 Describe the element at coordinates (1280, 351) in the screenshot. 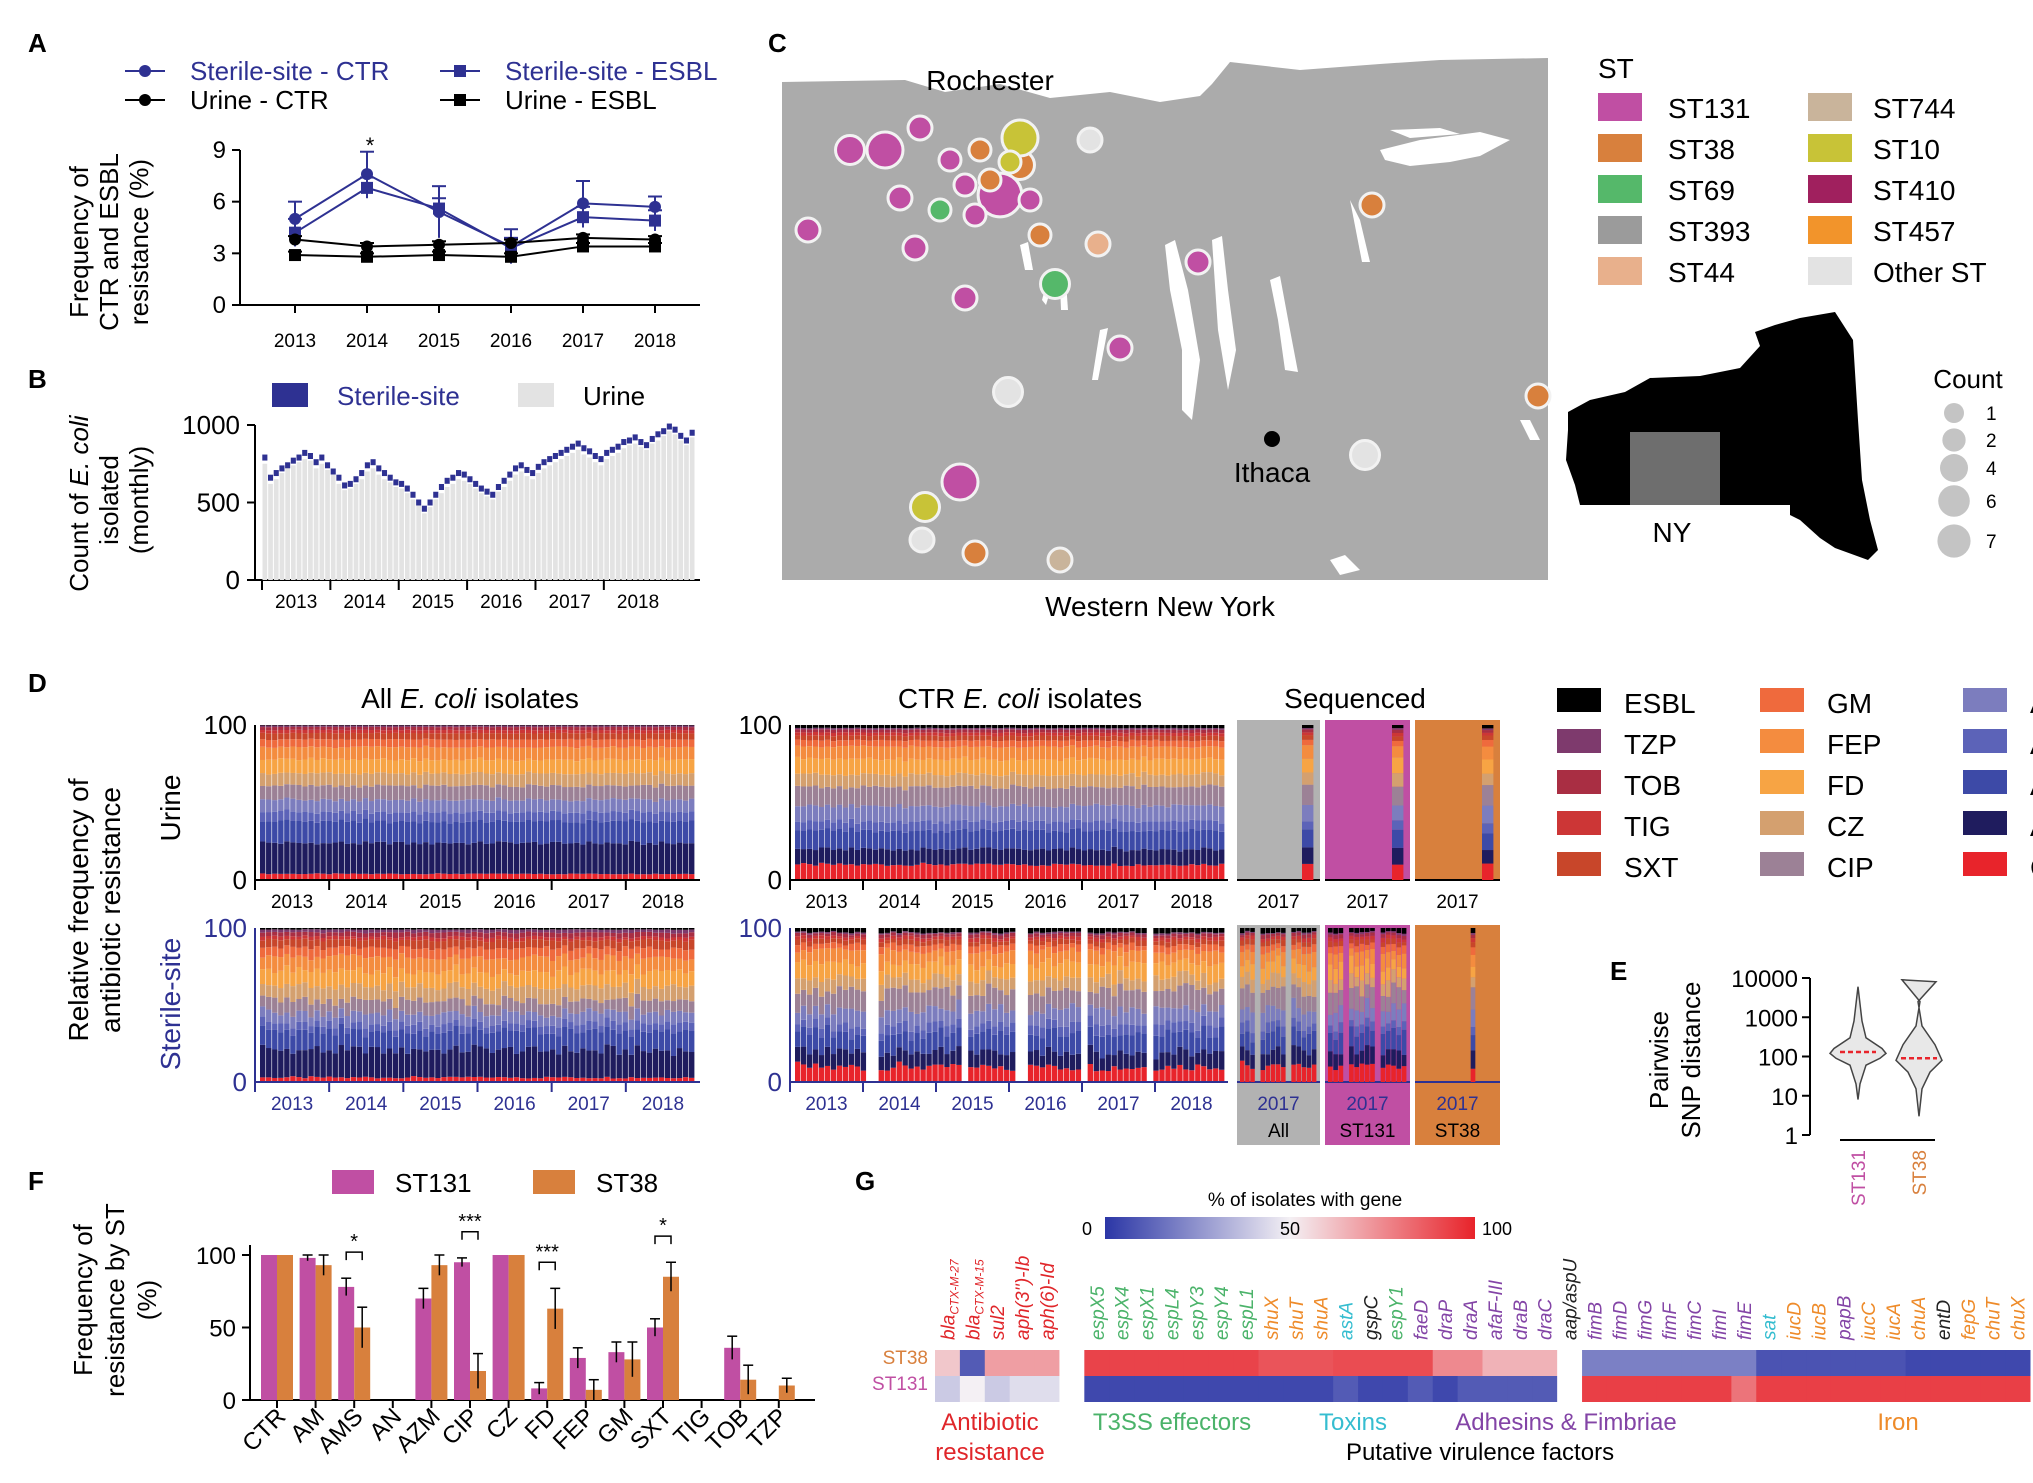

I see `map-water` at that location.